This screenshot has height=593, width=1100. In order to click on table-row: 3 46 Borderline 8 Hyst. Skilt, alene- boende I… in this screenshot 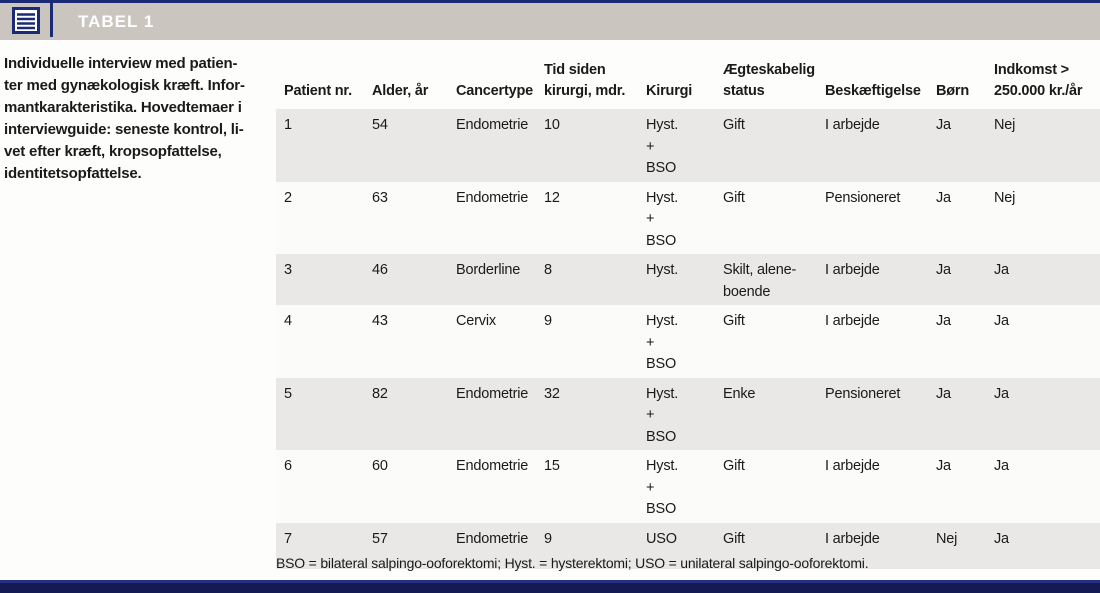, I will do `click(688, 279)`.